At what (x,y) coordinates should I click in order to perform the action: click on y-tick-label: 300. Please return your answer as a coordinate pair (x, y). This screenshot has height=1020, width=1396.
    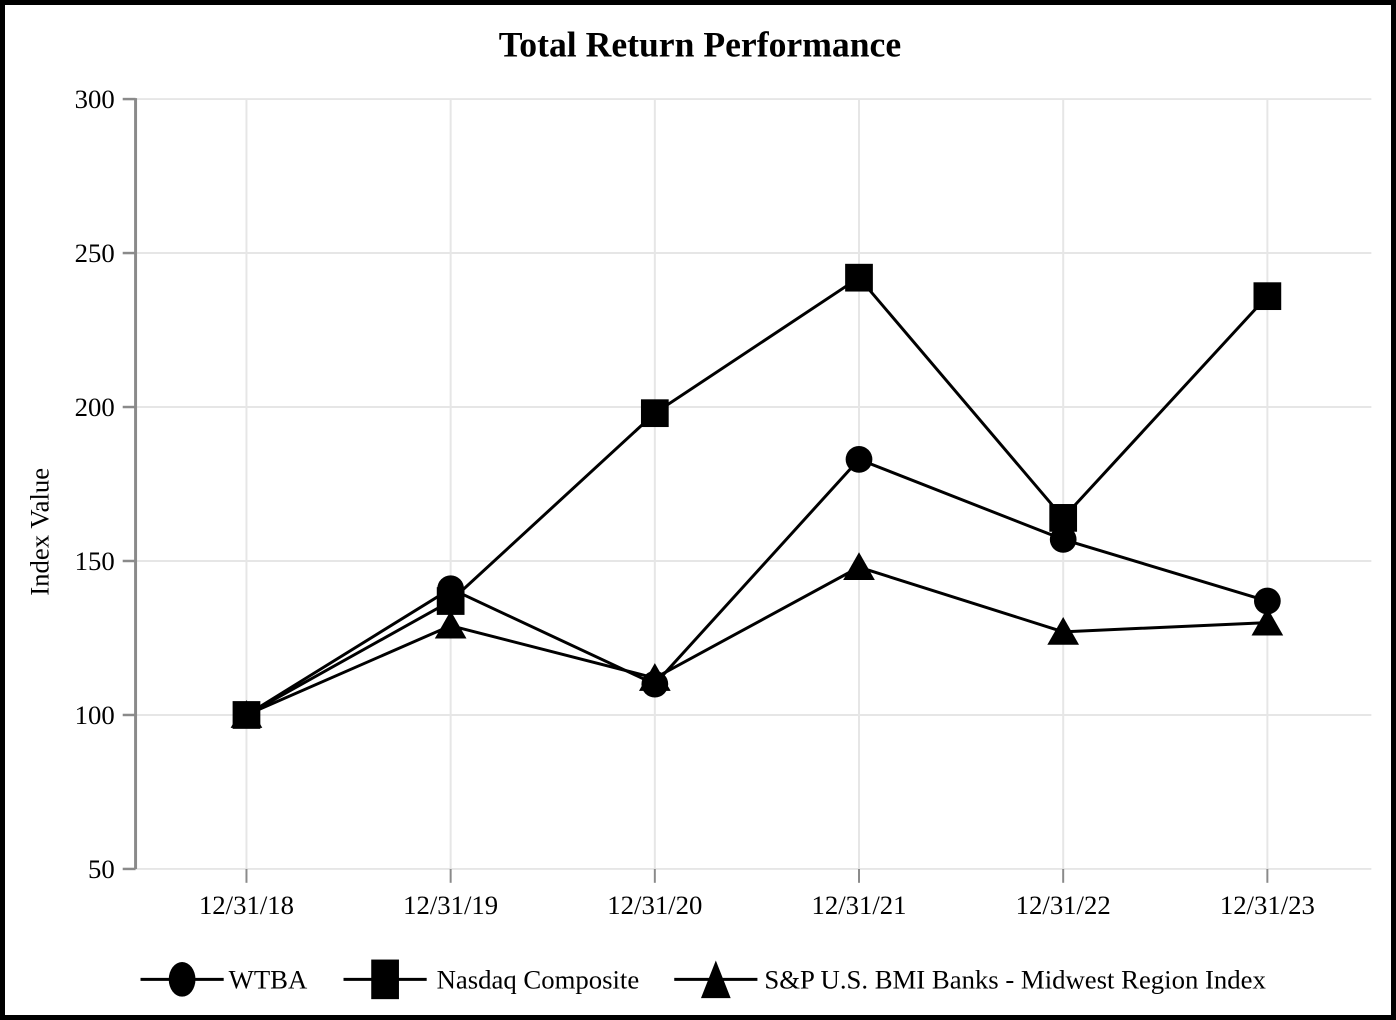
    Looking at the image, I should click on (95, 99).